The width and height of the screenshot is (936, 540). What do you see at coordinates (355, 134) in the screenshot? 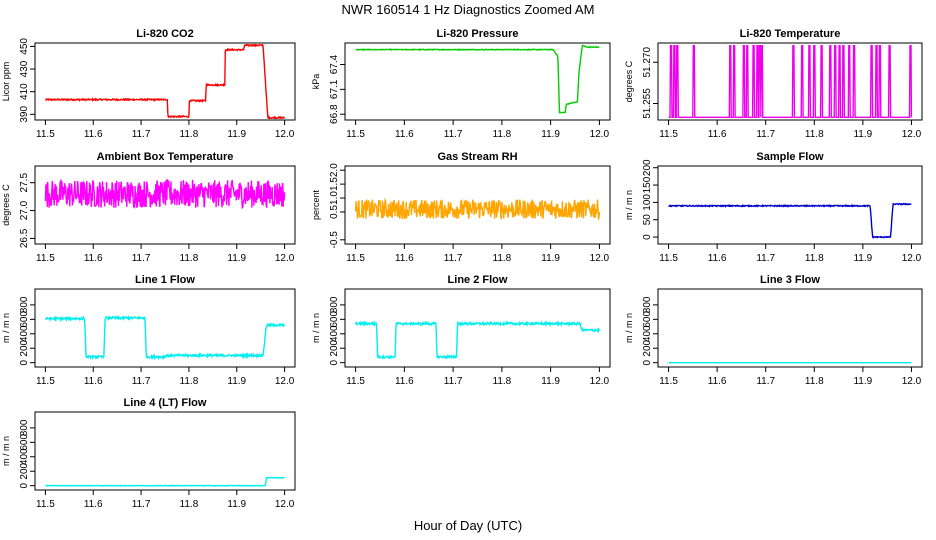
I see `pressure-xtick-label: 11.5` at bounding box center [355, 134].